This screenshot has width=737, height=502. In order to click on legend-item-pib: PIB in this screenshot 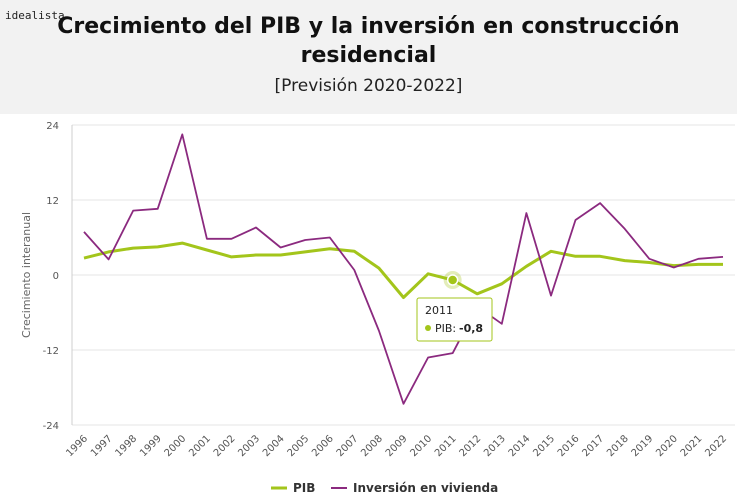, I will do `click(293, 488)`.